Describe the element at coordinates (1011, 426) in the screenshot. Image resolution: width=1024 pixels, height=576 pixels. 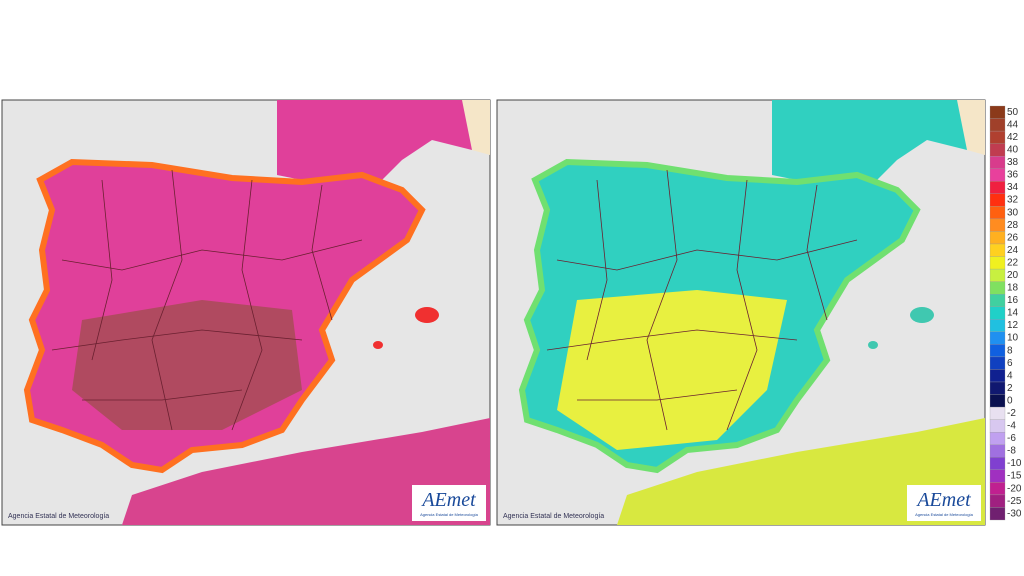
I see `legend-label: -4` at that location.